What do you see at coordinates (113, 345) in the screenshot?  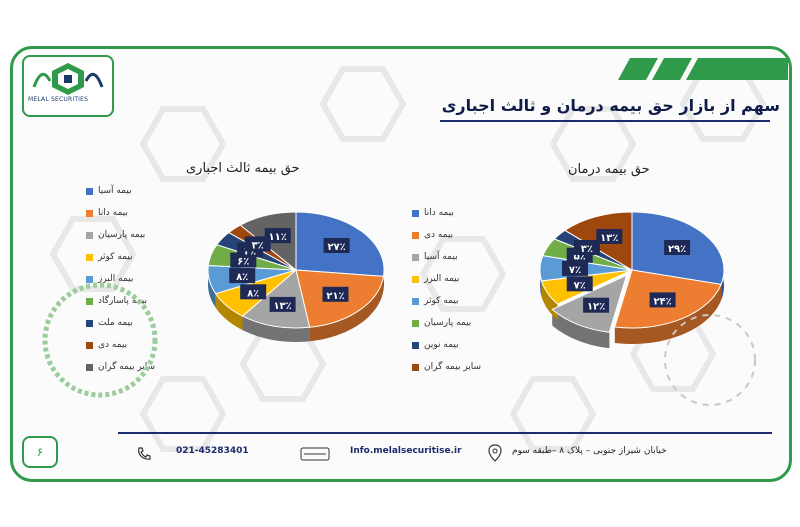 I see `left-legend-label: بیمه دی` at bounding box center [113, 345].